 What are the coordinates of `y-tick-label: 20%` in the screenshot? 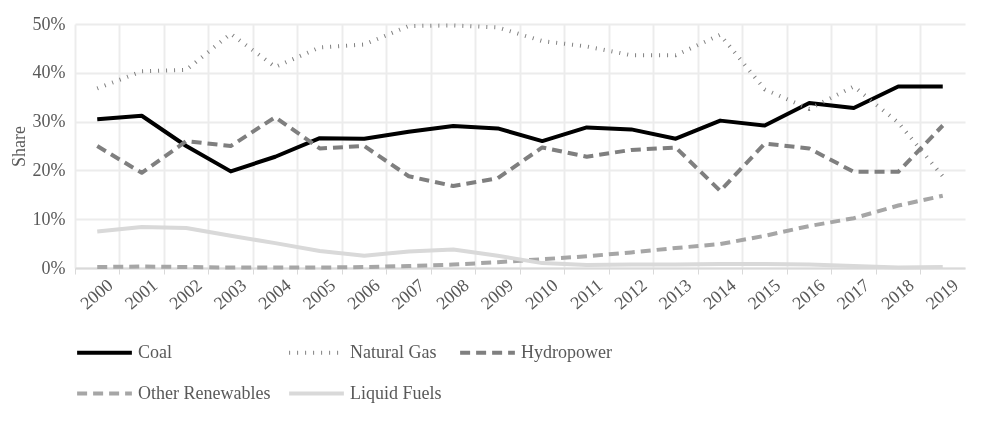 It's located at (49, 169).